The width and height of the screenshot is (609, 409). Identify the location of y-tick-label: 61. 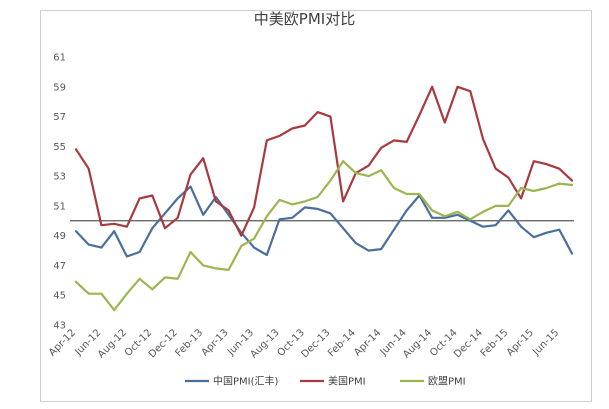
(59, 58).